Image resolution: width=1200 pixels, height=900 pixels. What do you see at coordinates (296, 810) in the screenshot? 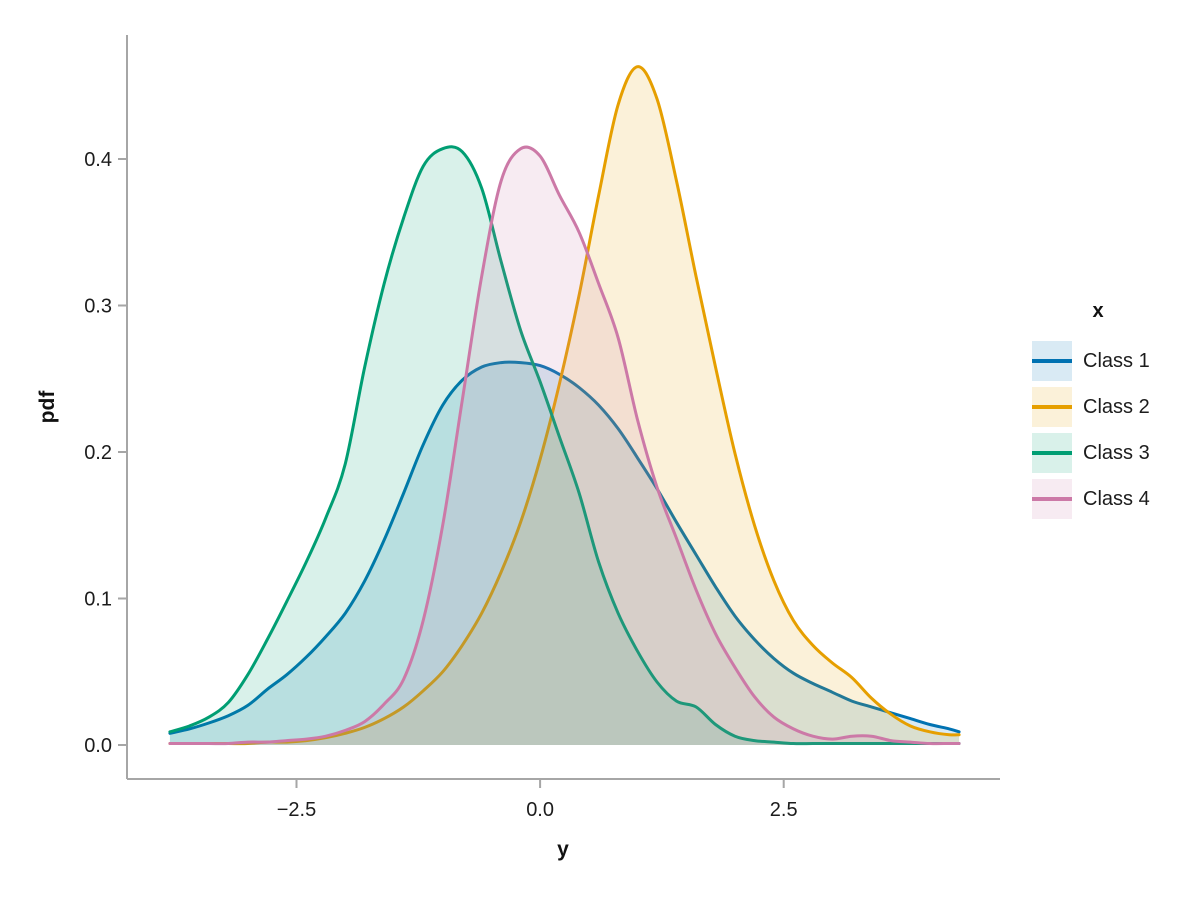
I see `x-tick-label: −2.5` at bounding box center [296, 810].